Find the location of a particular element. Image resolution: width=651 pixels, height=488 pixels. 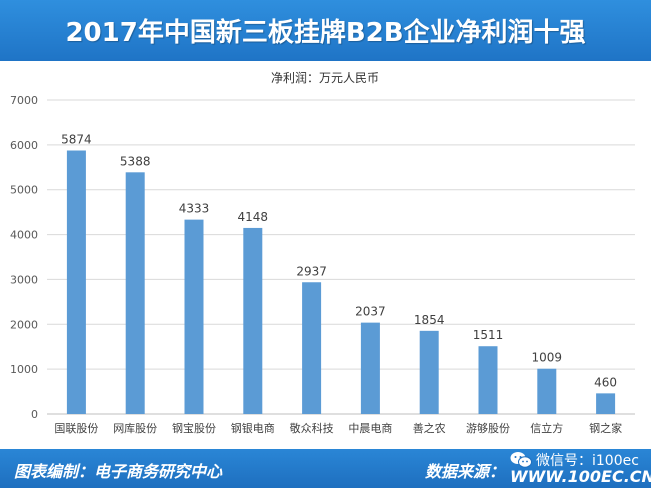

x-tick-label: 敬众科技 is located at coordinates (312, 428).